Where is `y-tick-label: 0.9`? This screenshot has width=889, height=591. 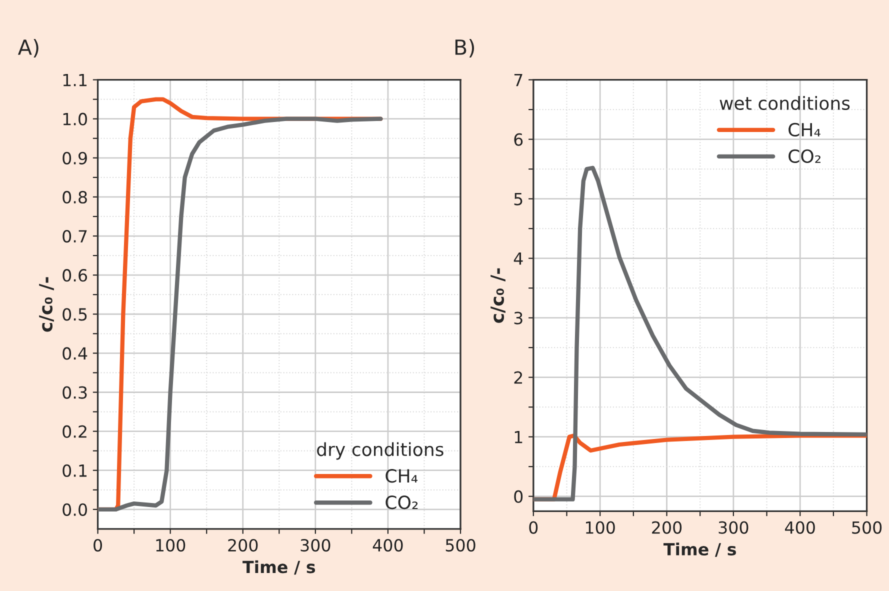
y-tick-label: 0.9 is located at coordinates (74, 158).